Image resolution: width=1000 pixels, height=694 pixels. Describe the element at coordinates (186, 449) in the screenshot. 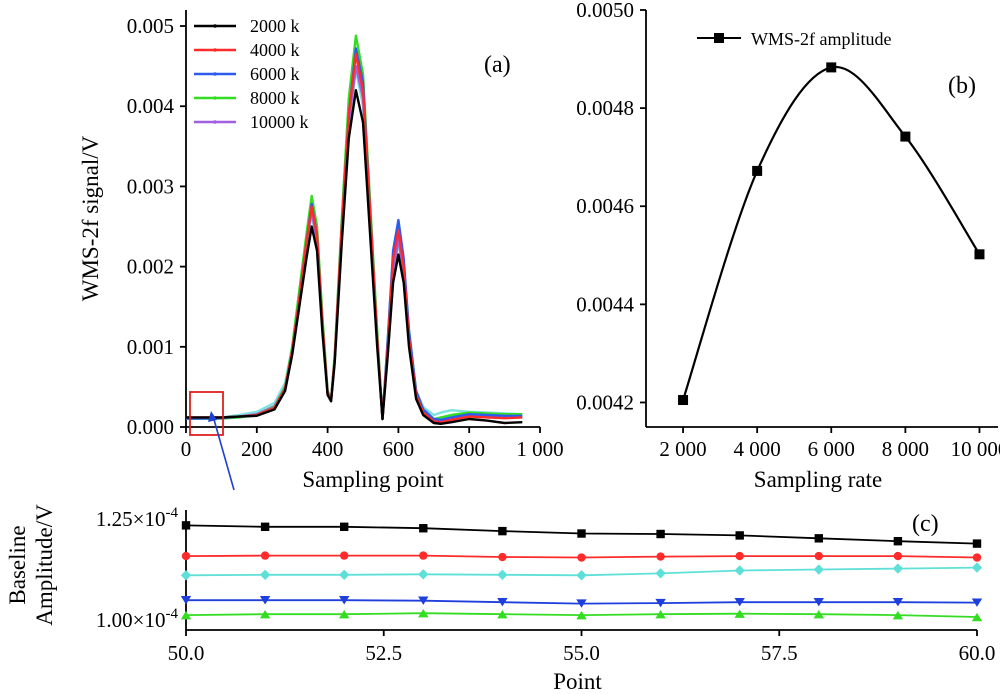

I see `x-tick-label-a: 0` at that location.